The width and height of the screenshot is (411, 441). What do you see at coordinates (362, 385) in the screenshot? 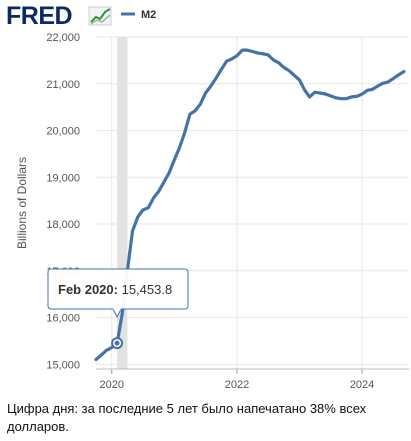
I see `x-tick-label: 2024` at bounding box center [362, 385].